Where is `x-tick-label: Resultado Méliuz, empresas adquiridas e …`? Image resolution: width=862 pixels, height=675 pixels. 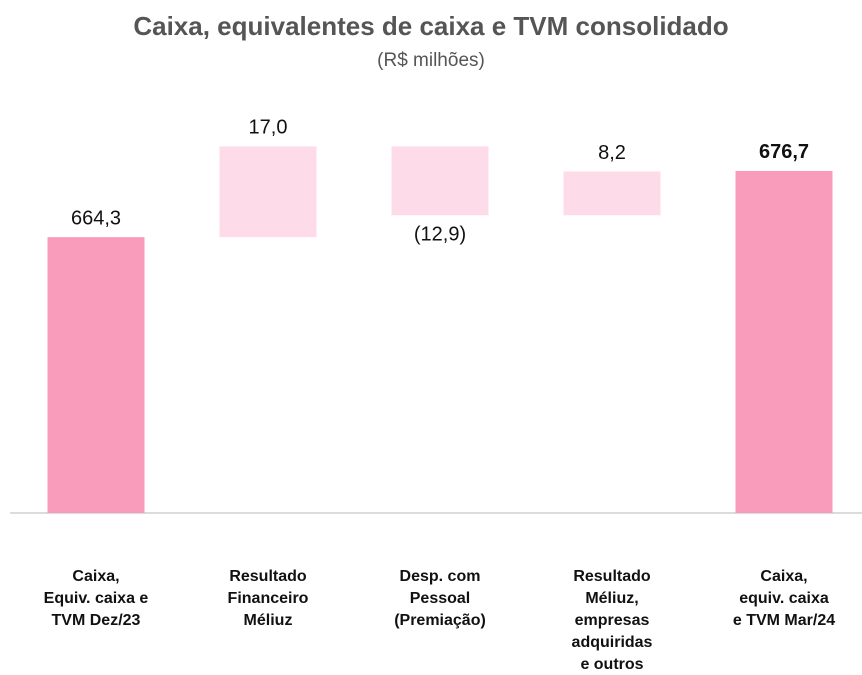 x-tick-label: Resultado Méliuz, empresas adquiridas e … is located at coordinates (612, 620).